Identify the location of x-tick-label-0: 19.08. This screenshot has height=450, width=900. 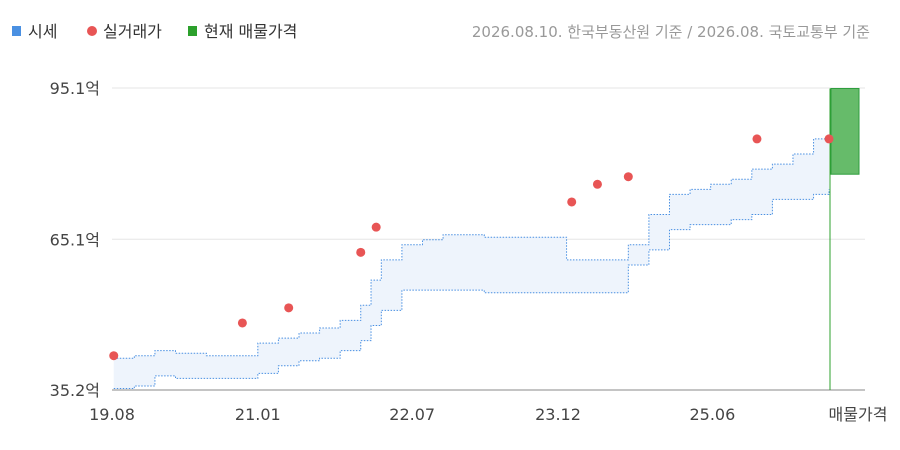
(112, 414).